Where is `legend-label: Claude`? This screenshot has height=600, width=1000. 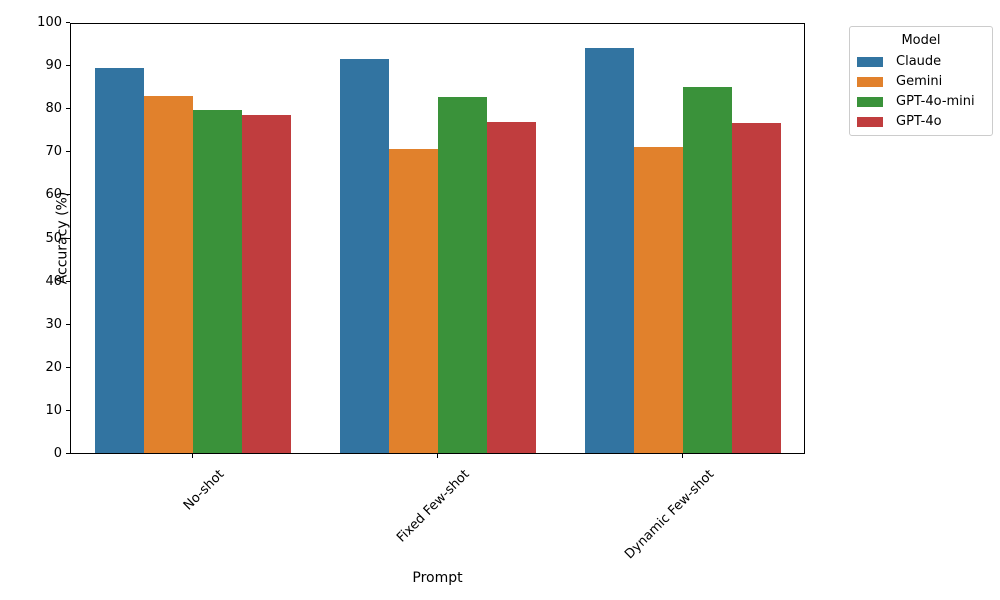 legend-label: Claude is located at coordinates (919, 61).